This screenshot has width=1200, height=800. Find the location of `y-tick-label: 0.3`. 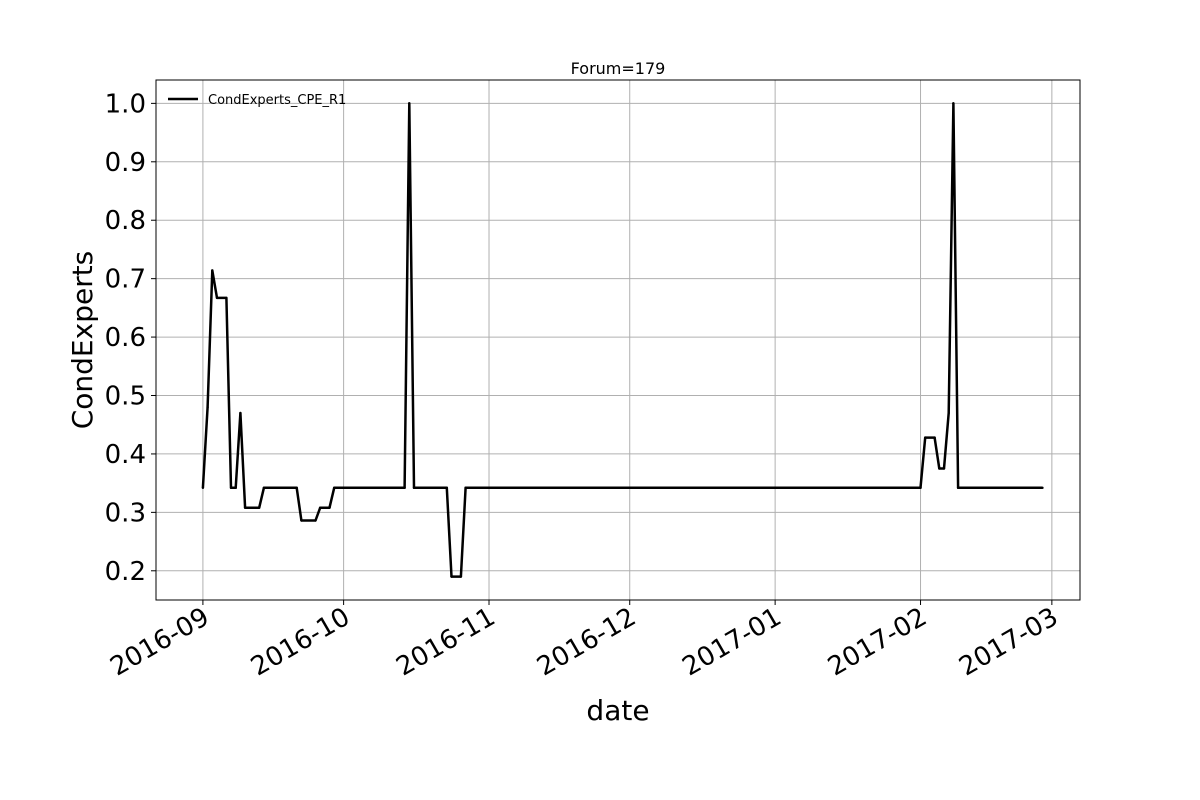

y-tick-label: 0.3 is located at coordinates (125, 513).